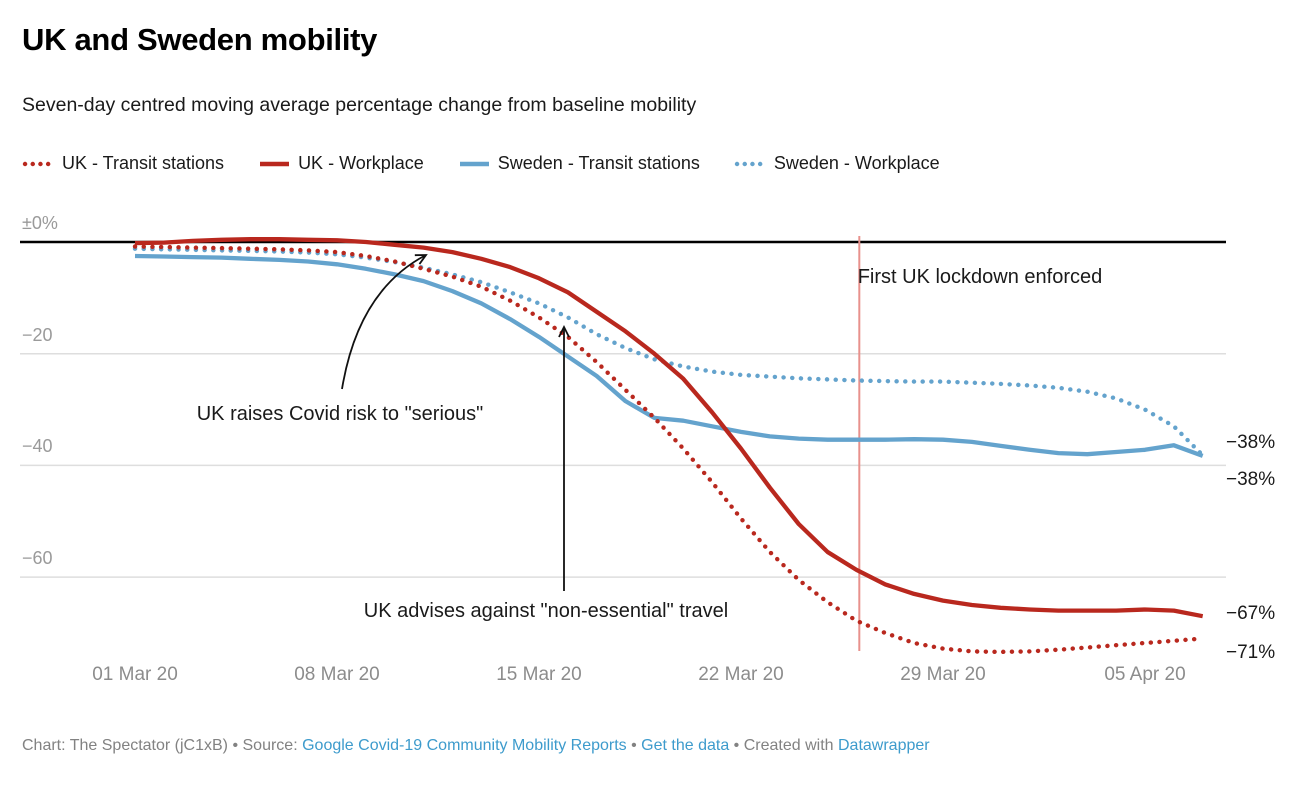 This screenshot has height=798, width=1314. I want to click on legend-label: UK - Transit stations, so click(143, 163).